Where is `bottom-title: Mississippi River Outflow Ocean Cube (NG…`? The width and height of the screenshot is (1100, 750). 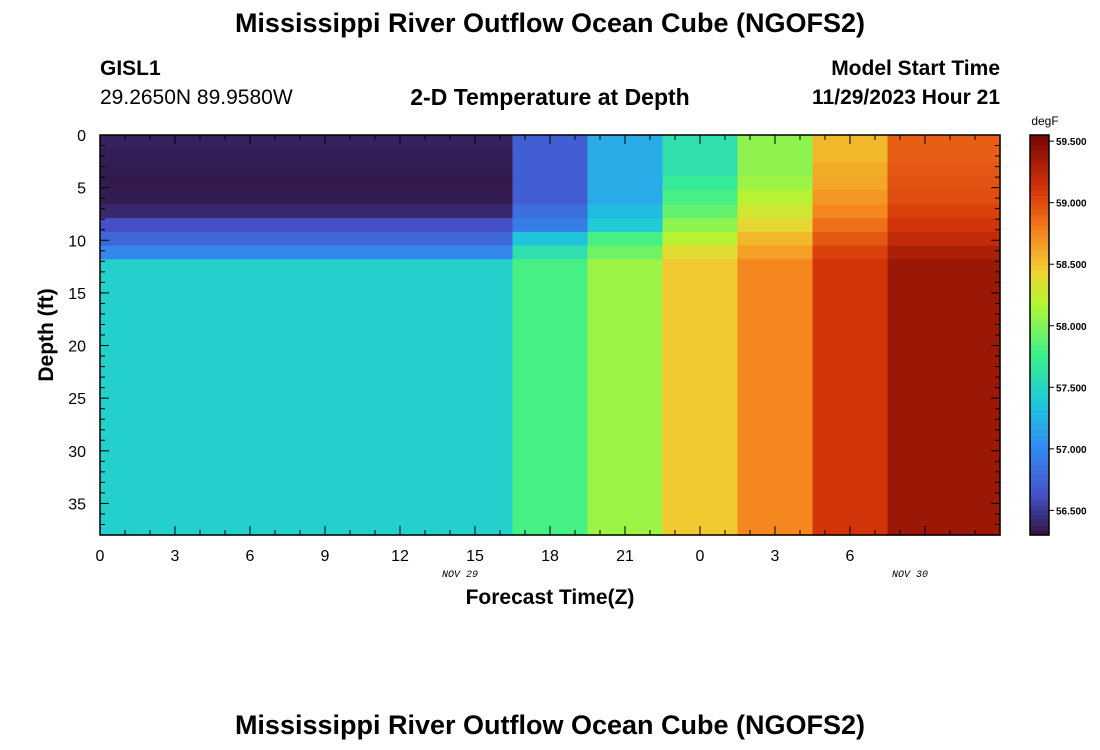 bottom-title: Mississippi River Outflow Ocean Cube (NG… is located at coordinates (550, 725).